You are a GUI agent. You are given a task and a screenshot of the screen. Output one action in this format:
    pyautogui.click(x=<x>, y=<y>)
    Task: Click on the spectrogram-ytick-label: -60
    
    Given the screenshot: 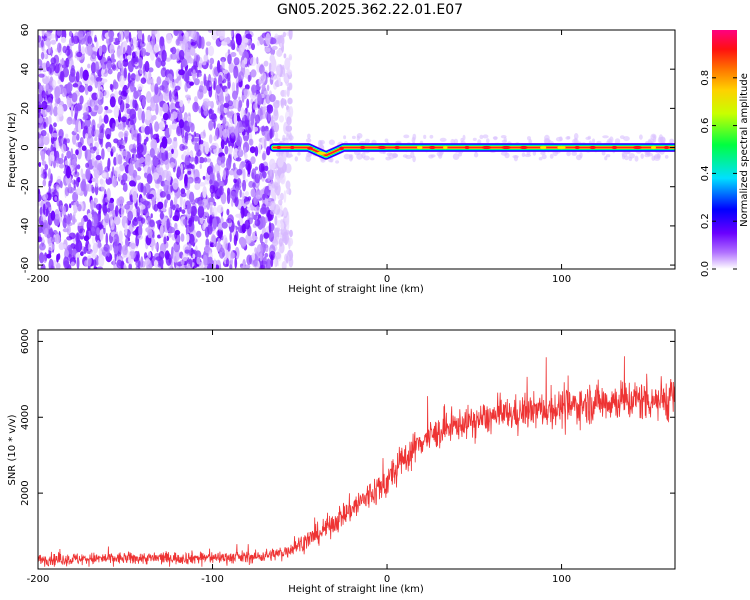 What is the action you would take?
    pyautogui.click(x=25, y=265)
    